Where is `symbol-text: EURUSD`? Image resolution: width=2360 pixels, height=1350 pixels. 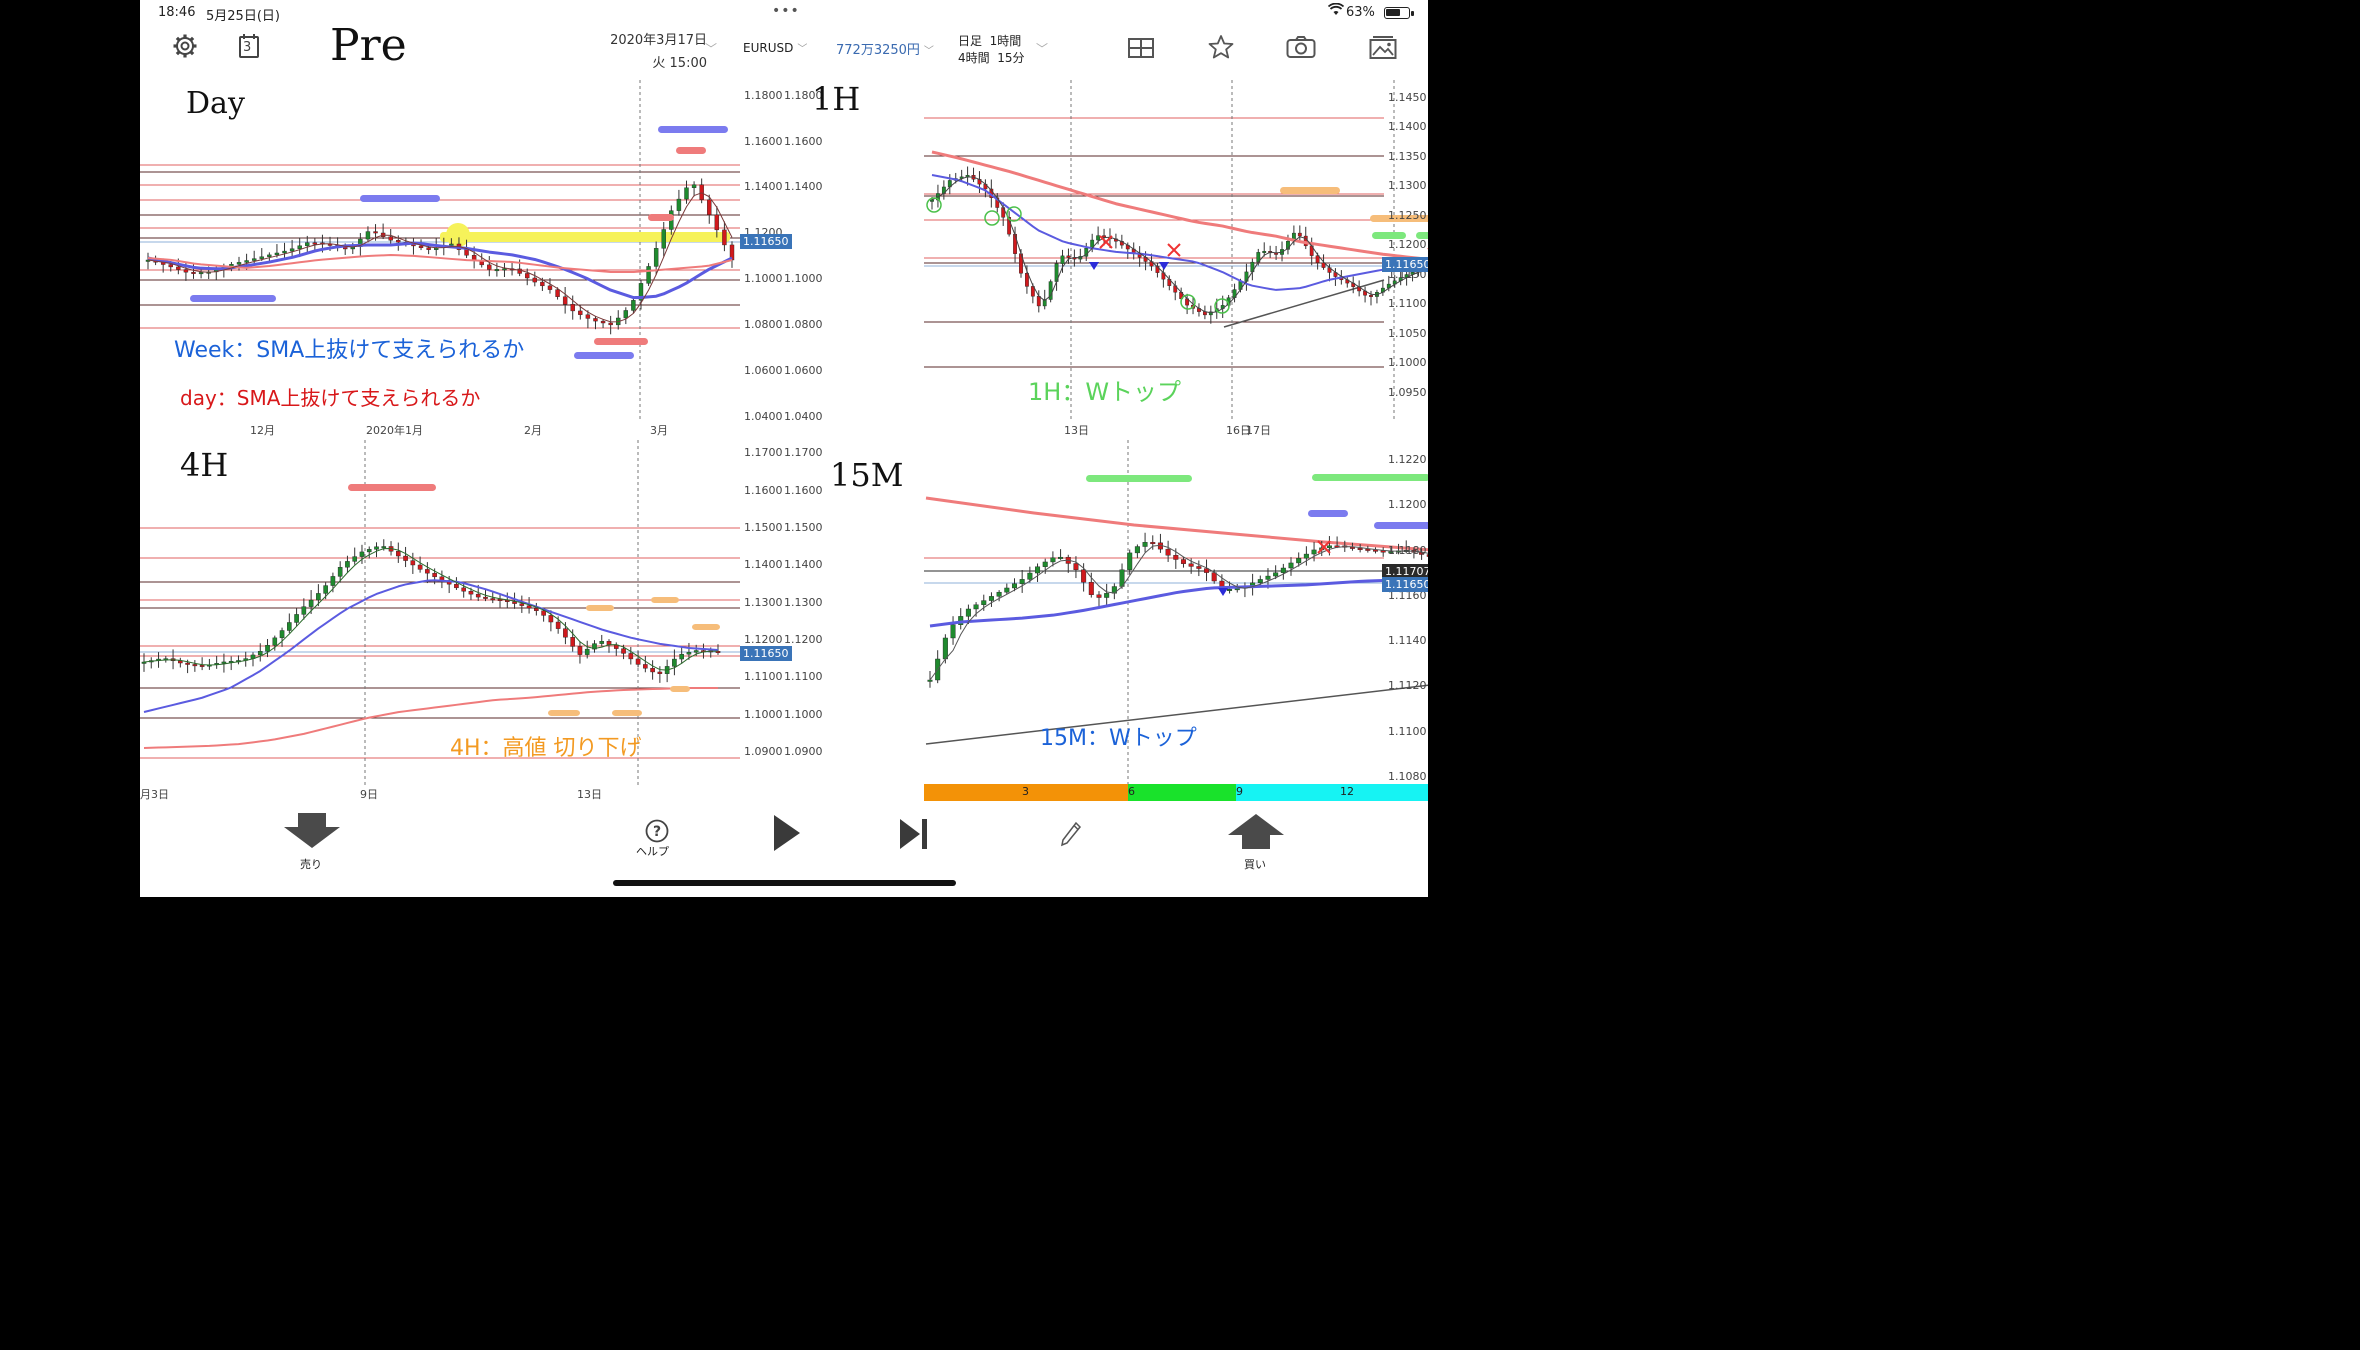 symbol-text: EURUSD is located at coordinates (768, 48).